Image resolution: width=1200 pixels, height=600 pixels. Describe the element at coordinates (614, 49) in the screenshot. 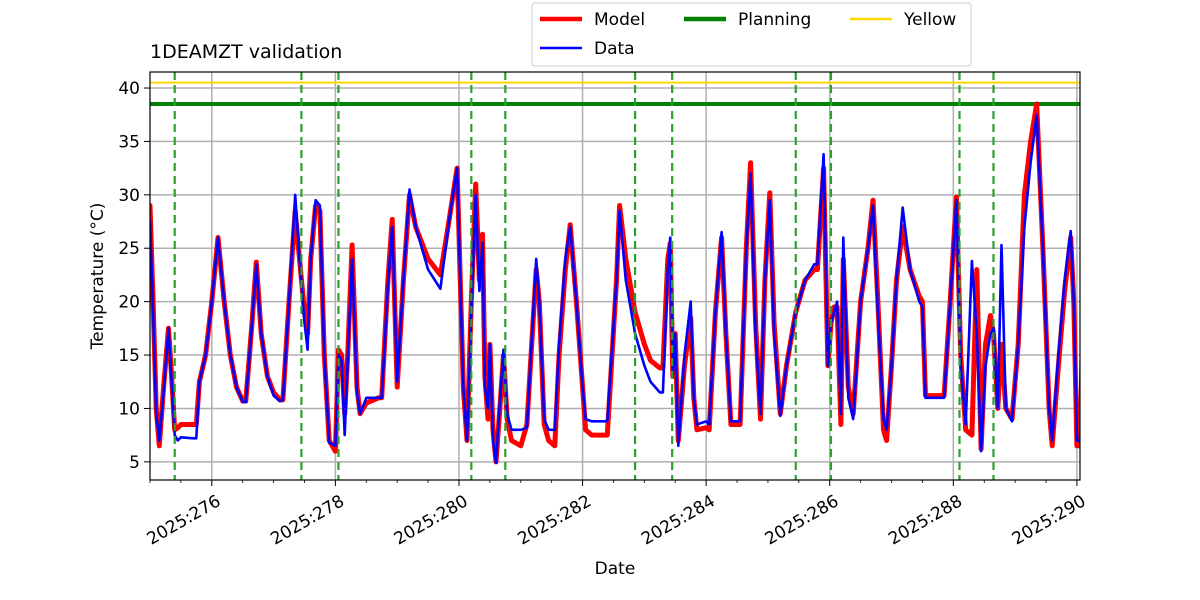

I see `legend-label-data: Data` at that location.